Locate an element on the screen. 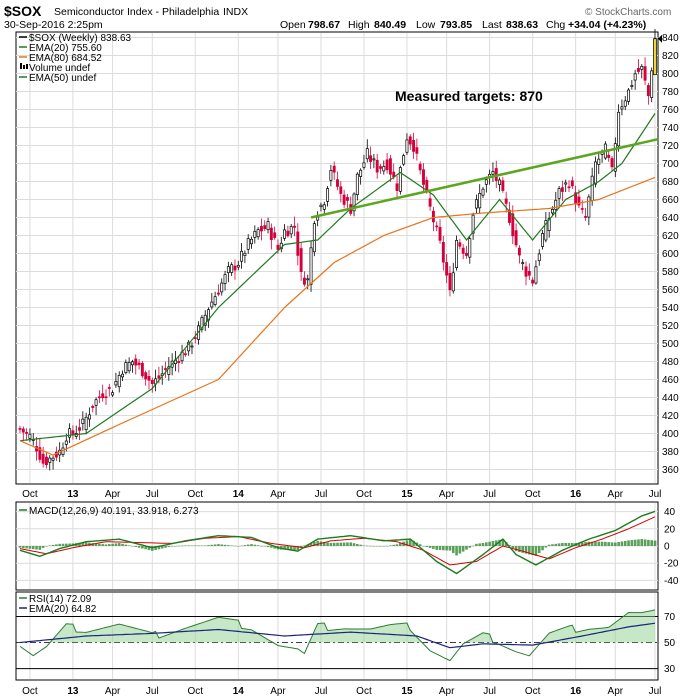 The width and height of the screenshot is (700, 700). open-value: 798.67 is located at coordinates (324, 25).